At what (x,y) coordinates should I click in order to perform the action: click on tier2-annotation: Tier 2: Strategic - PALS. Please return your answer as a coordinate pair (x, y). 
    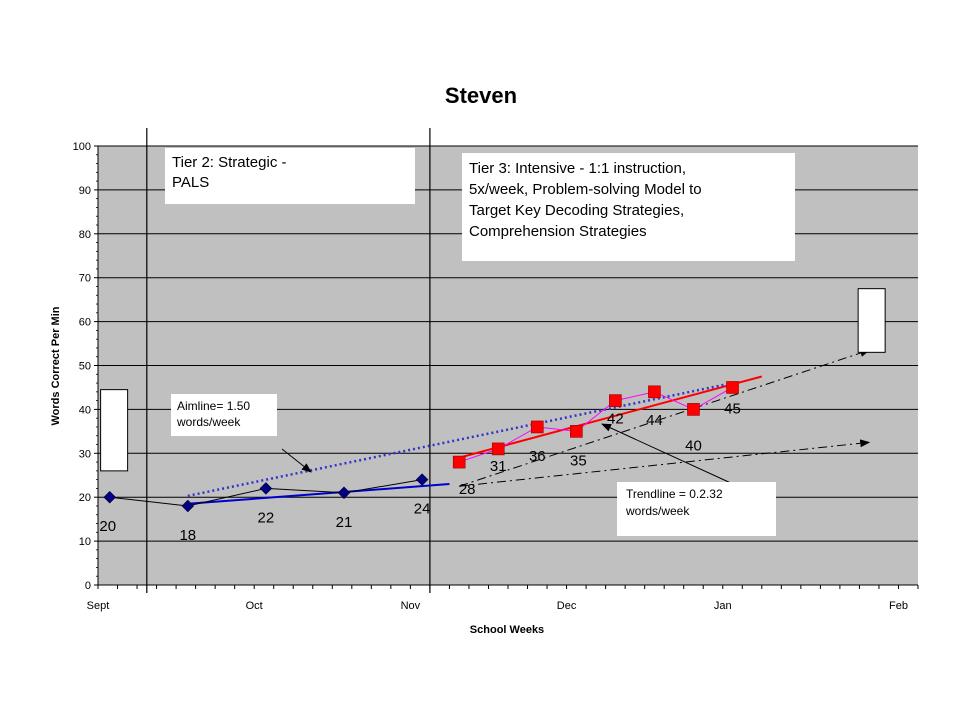
    Looking at the image, I should click on (290, 176).